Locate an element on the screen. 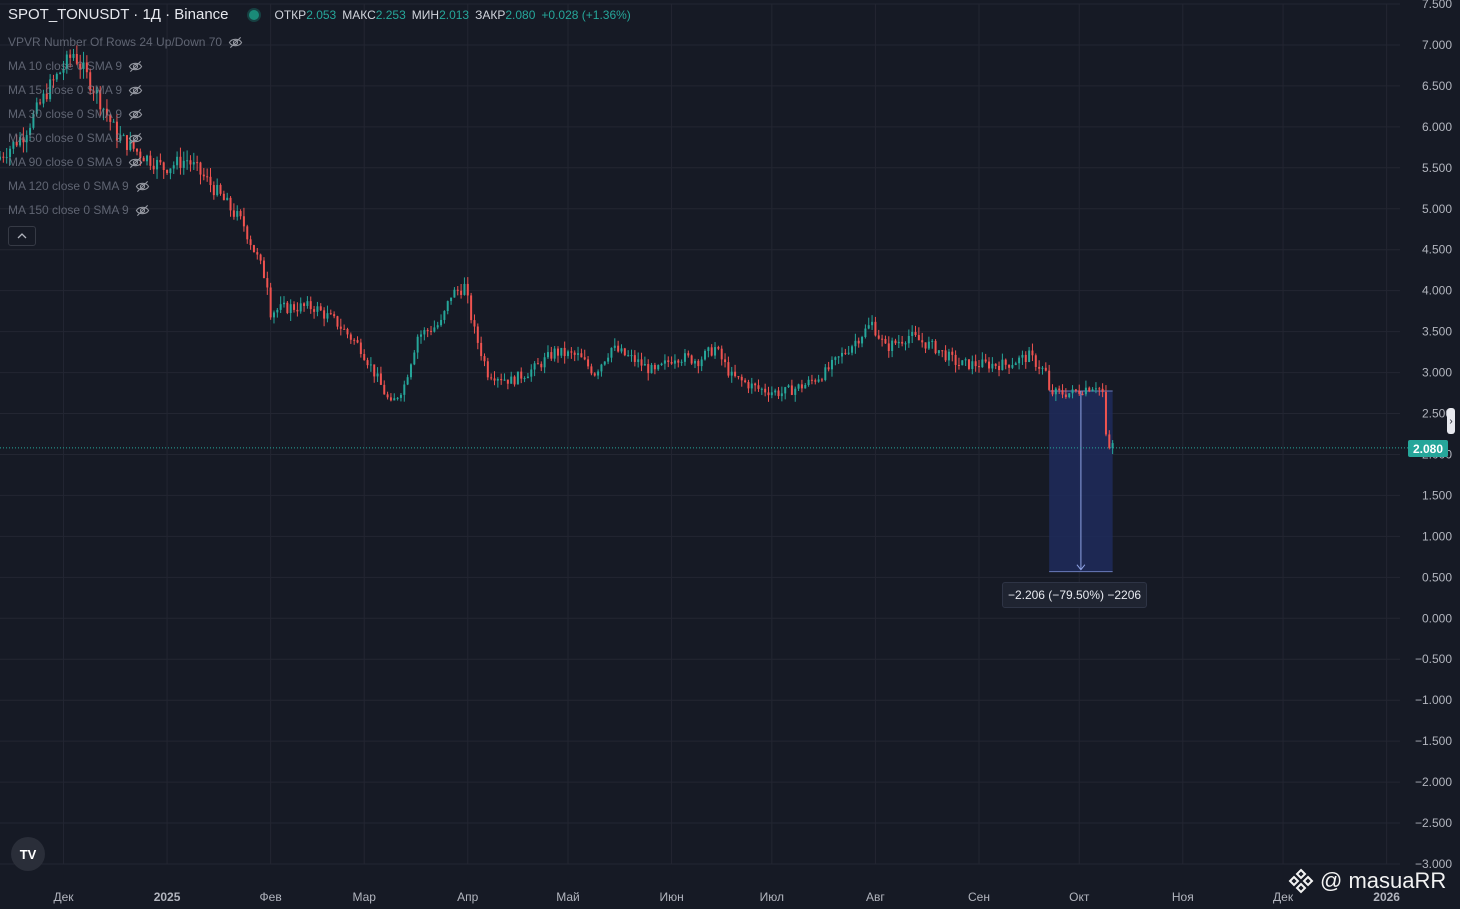  indicator-label: MA 50 close 0 SMA 9 is located at coordinates (65, 138).